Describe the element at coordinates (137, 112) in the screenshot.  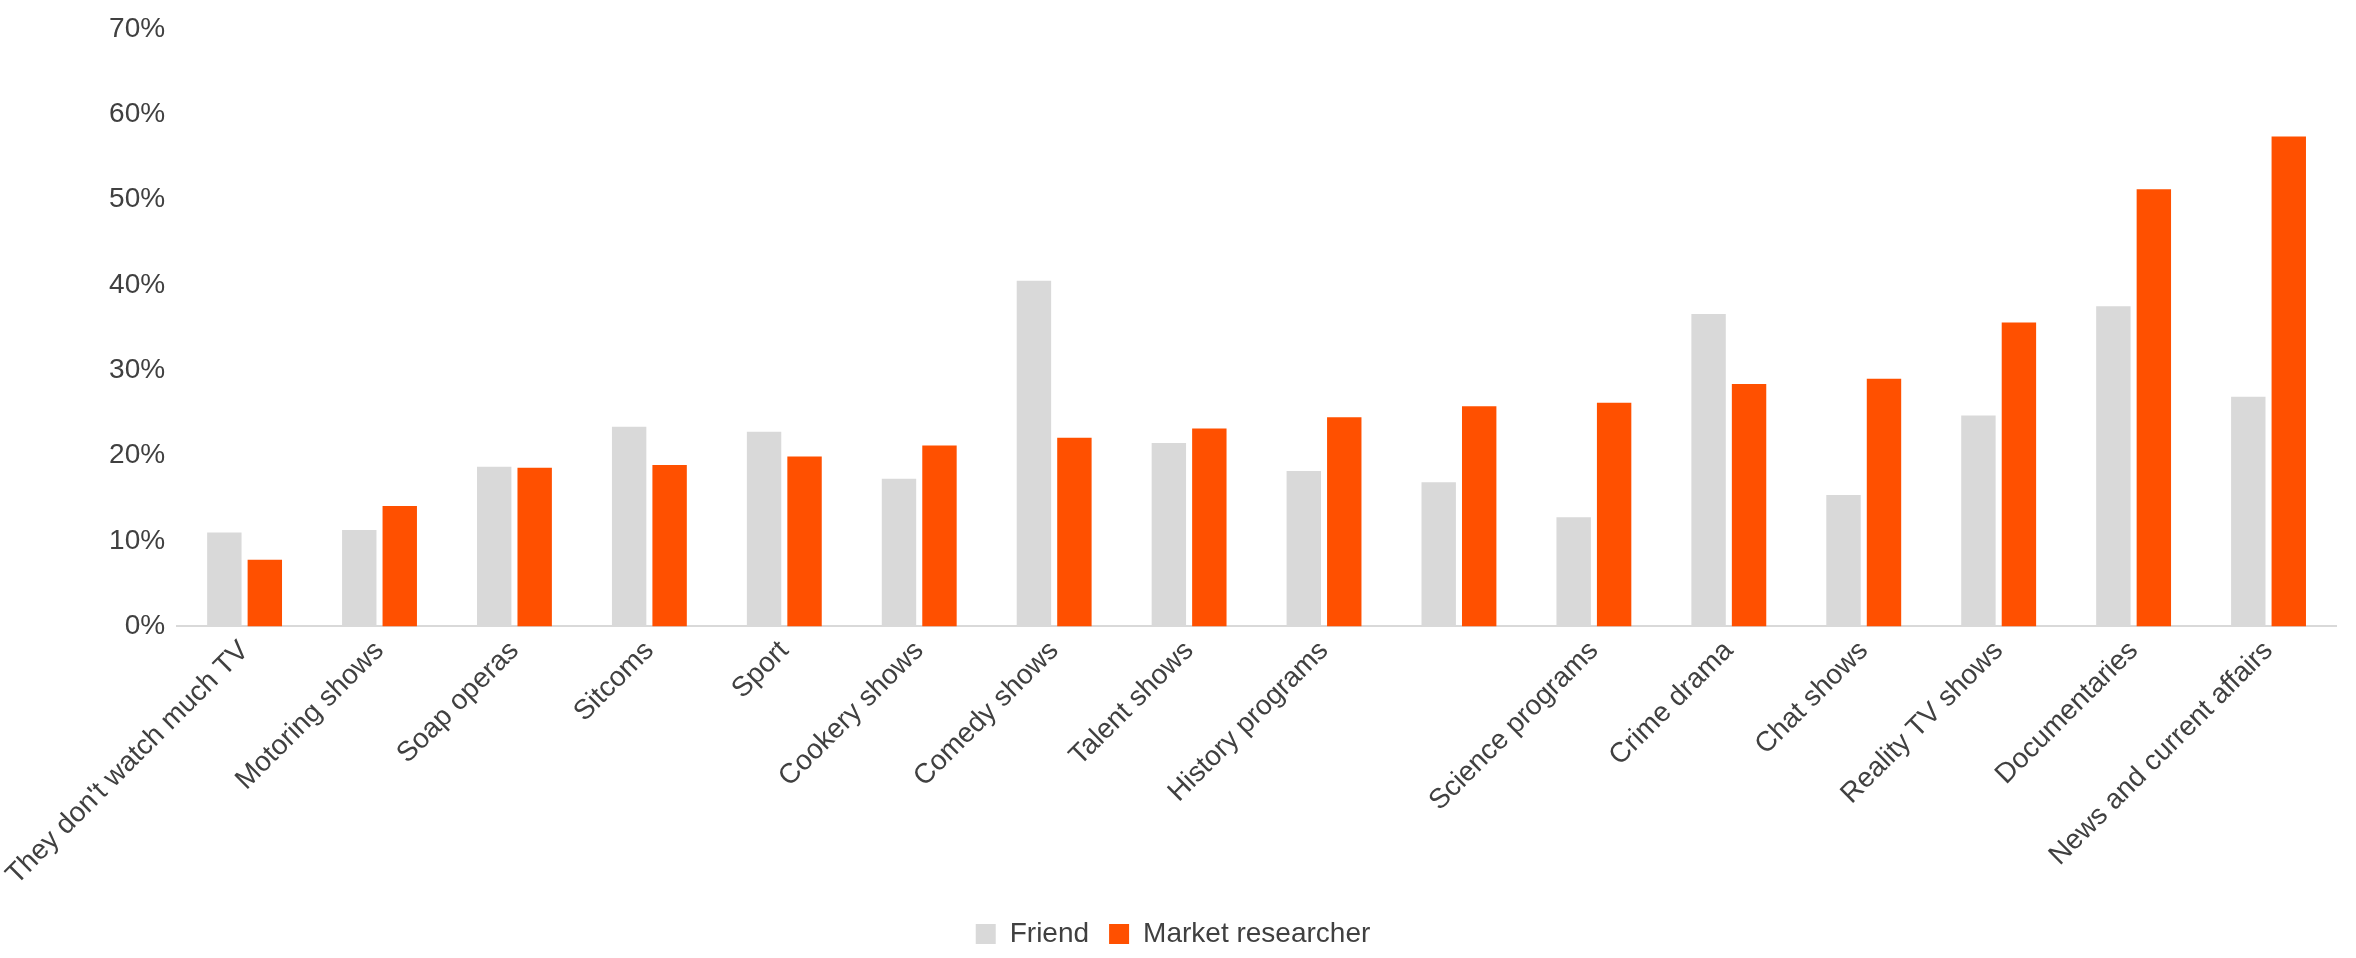
I see `y-tick-label: 60%` at that location.